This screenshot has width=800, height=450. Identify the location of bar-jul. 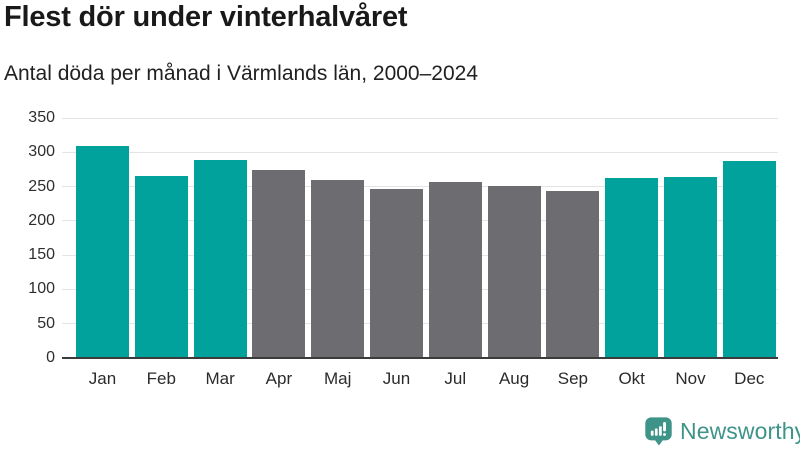
(455, 269).